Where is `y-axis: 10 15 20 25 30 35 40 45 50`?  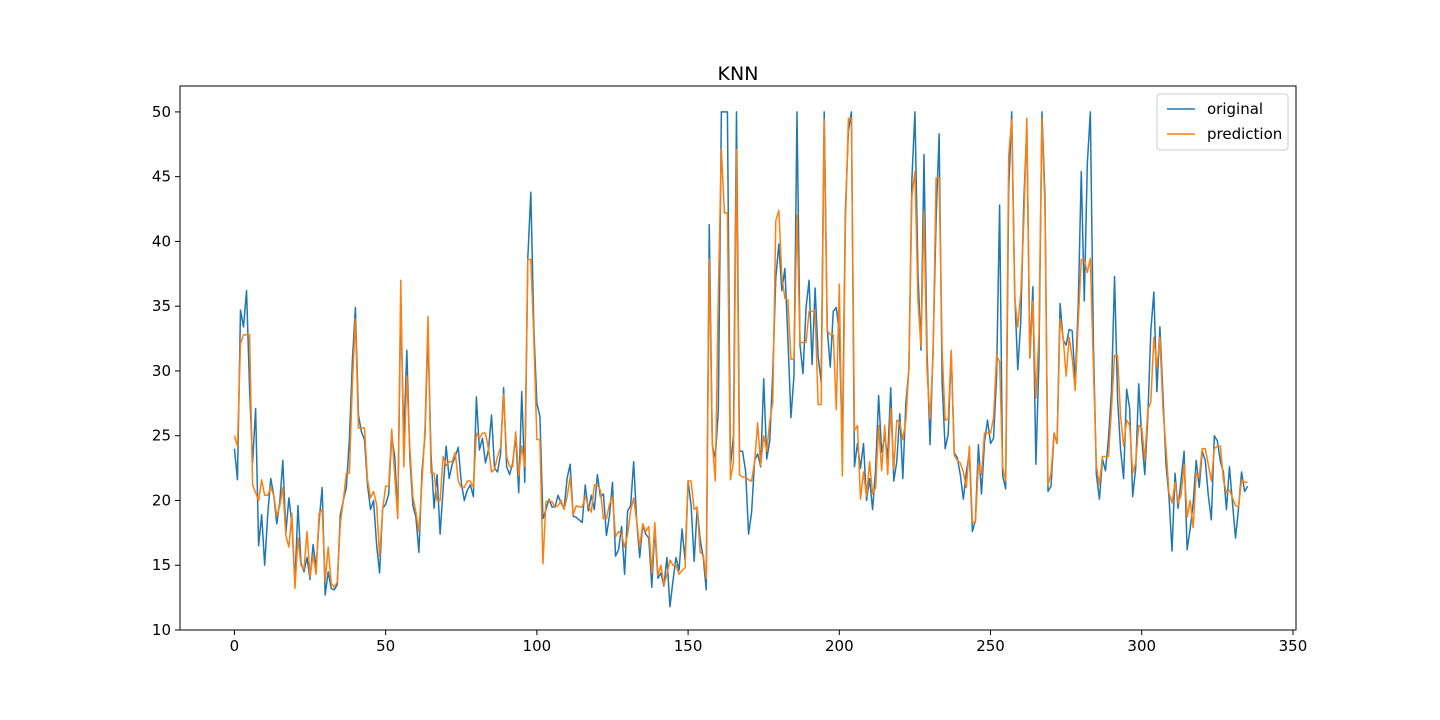 y-axis: 10 15 20 25 30 35 40 45 50 is located at coordinates (166, 371).